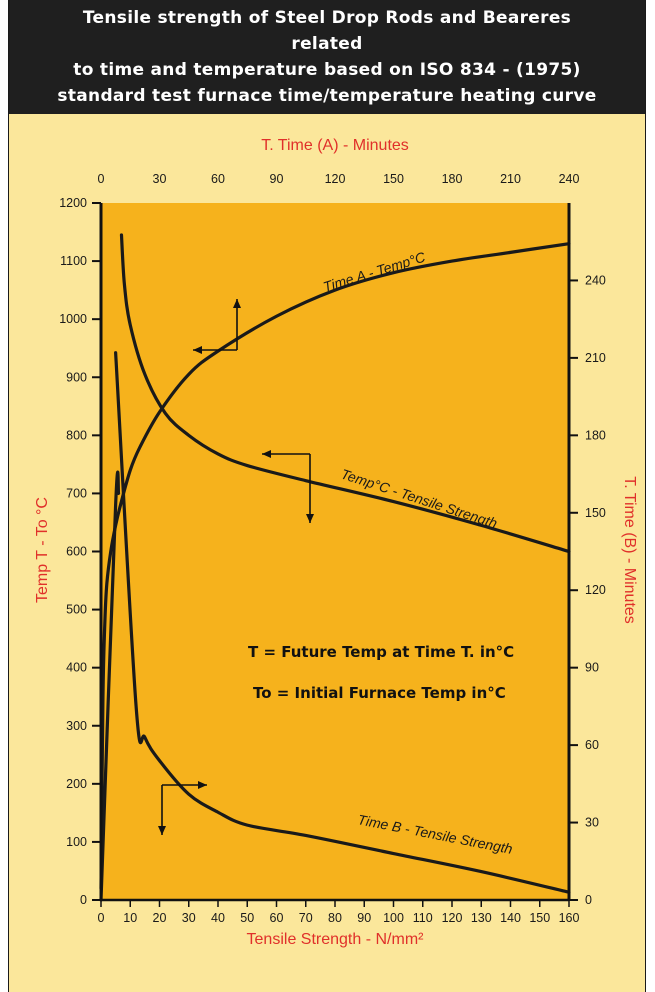 The width and height of the screenshot is (655, 992). What do you see at coordinates (510, 918) in the screenshot?
I see `bottom-axis-tick-label: 140` at bounding box center [510, 918].